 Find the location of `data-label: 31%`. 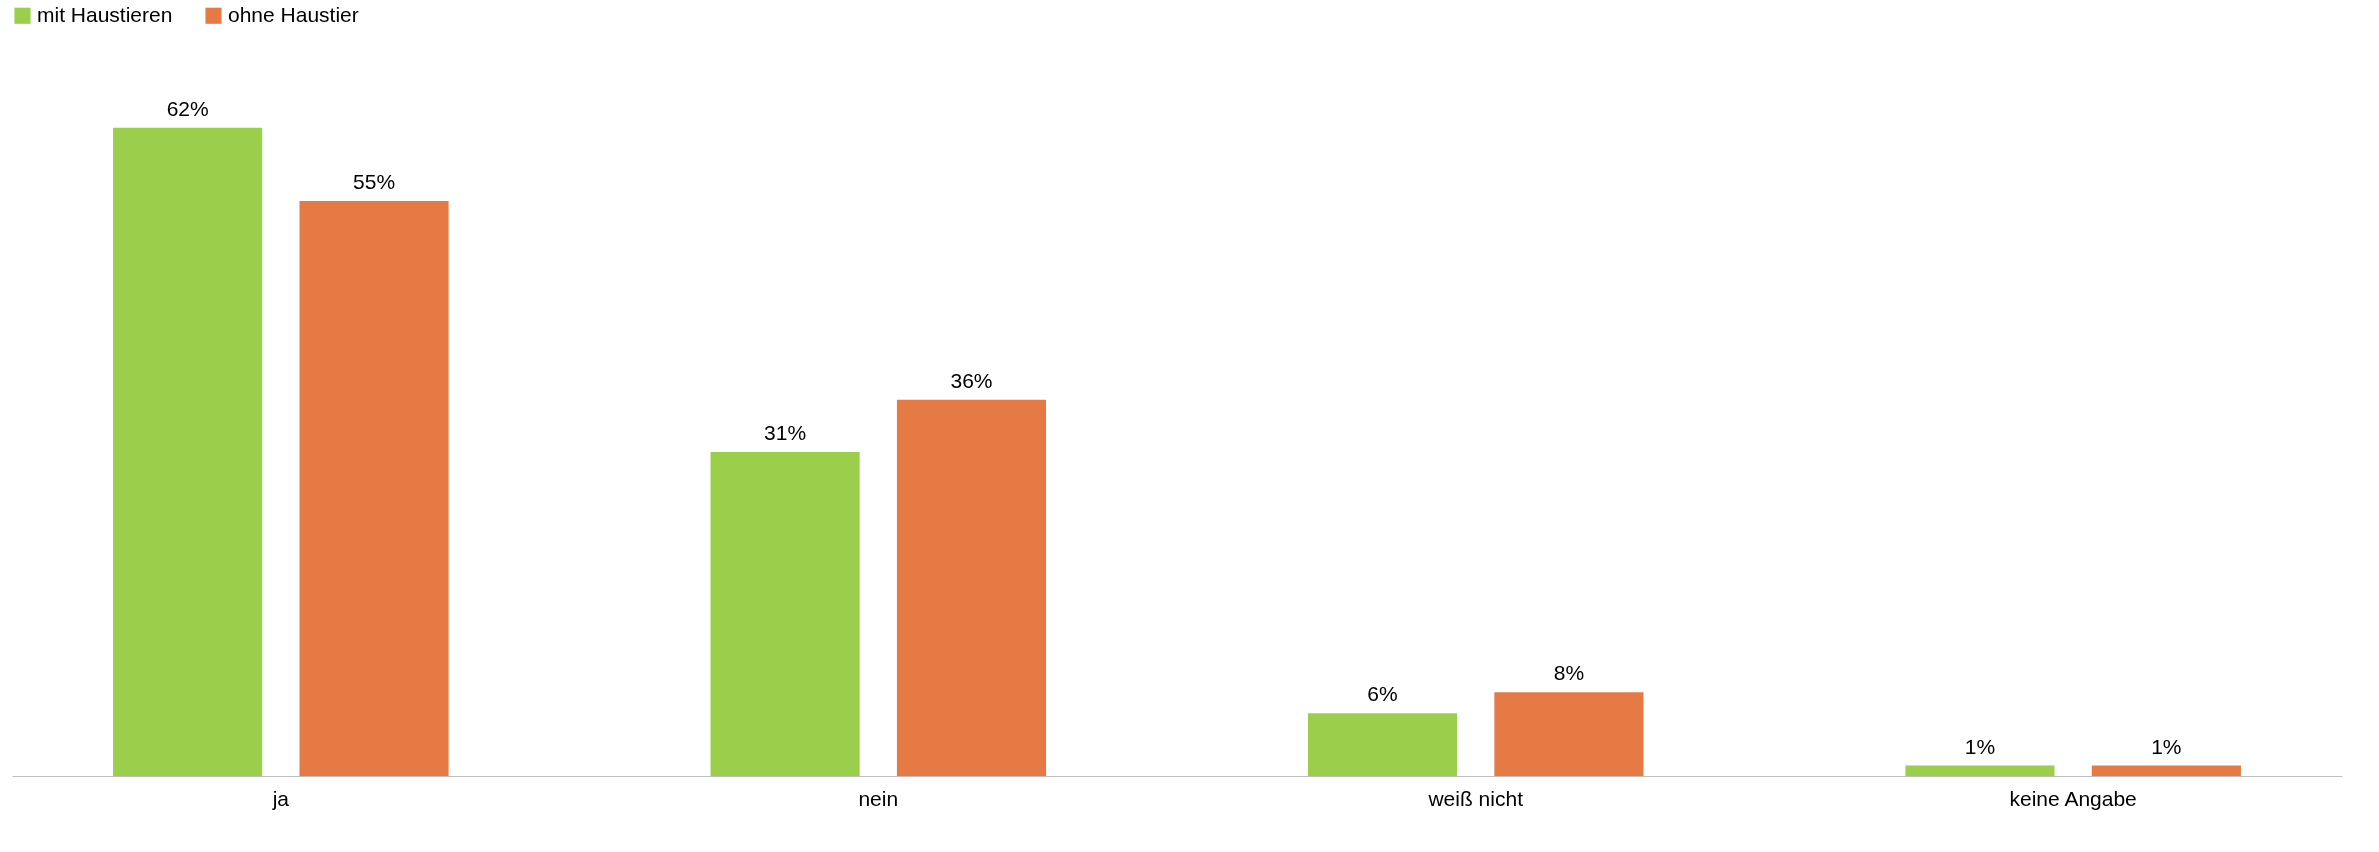

data-label: 31% is located at coordinates (785, 432).